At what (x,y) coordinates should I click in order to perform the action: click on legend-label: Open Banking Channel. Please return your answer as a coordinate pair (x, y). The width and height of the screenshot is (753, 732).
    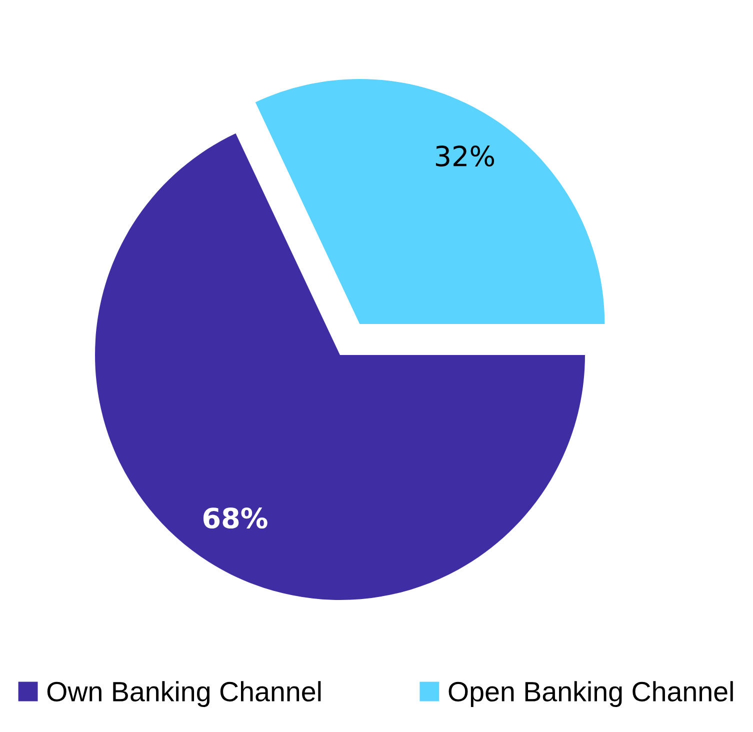
    Looking at the image, I should click on (590, 694).